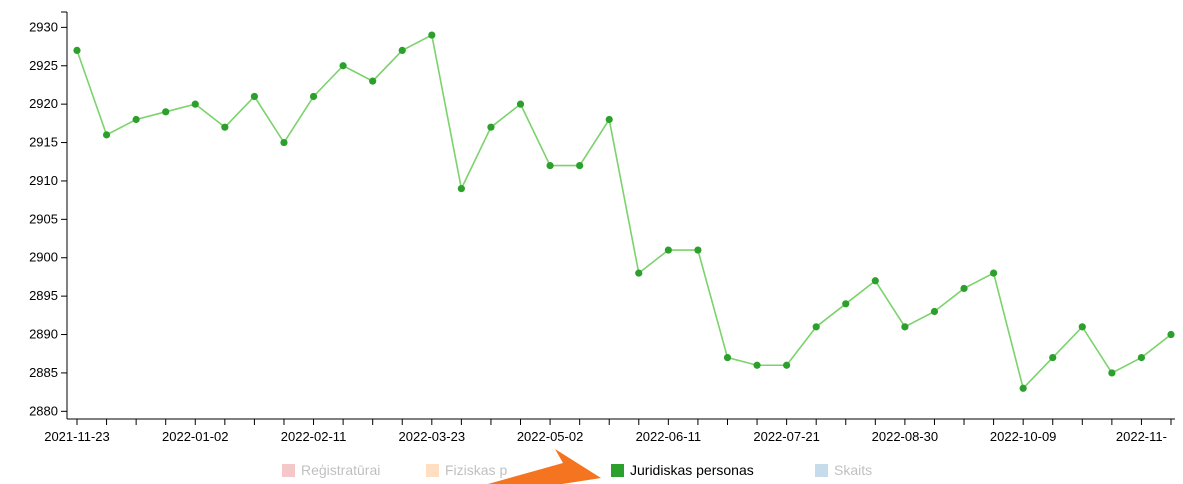 The image size is (1183, 484). Describe the element at coordinates (341, 470) in the screenshot. I see `legend-label-registraturai: Reģistratūrai` at that location.